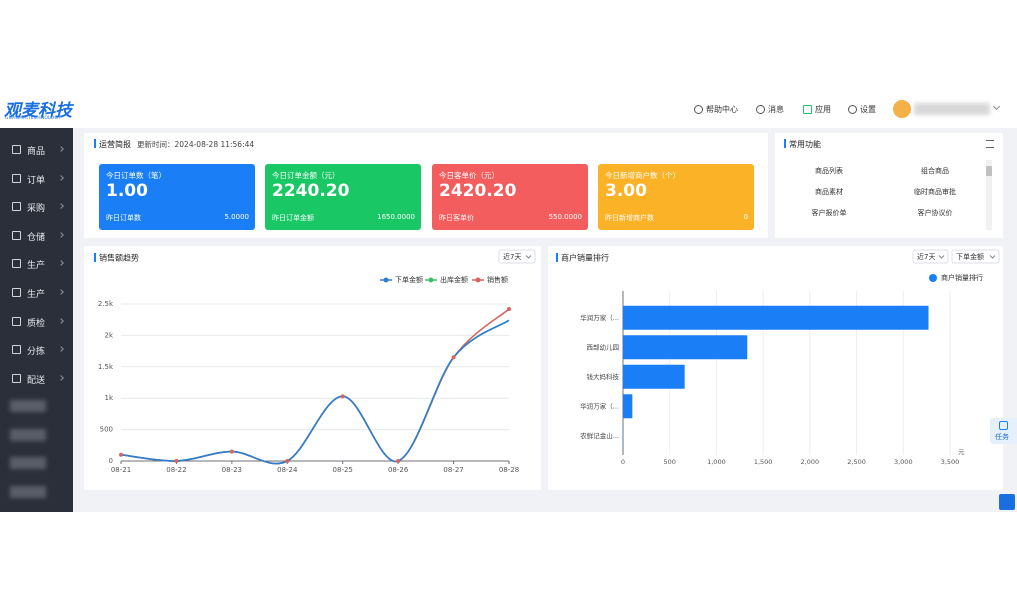  Describe the element at coordinates (829, 171) in the screenshot. I see `shortcut-item: 商品列表` at that location.